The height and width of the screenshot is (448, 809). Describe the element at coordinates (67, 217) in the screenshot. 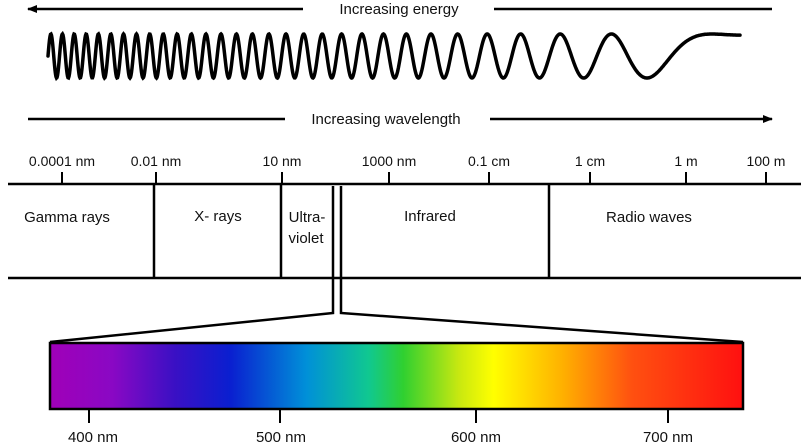

I see `band-gamma-rays: Gamma rays` at that location.